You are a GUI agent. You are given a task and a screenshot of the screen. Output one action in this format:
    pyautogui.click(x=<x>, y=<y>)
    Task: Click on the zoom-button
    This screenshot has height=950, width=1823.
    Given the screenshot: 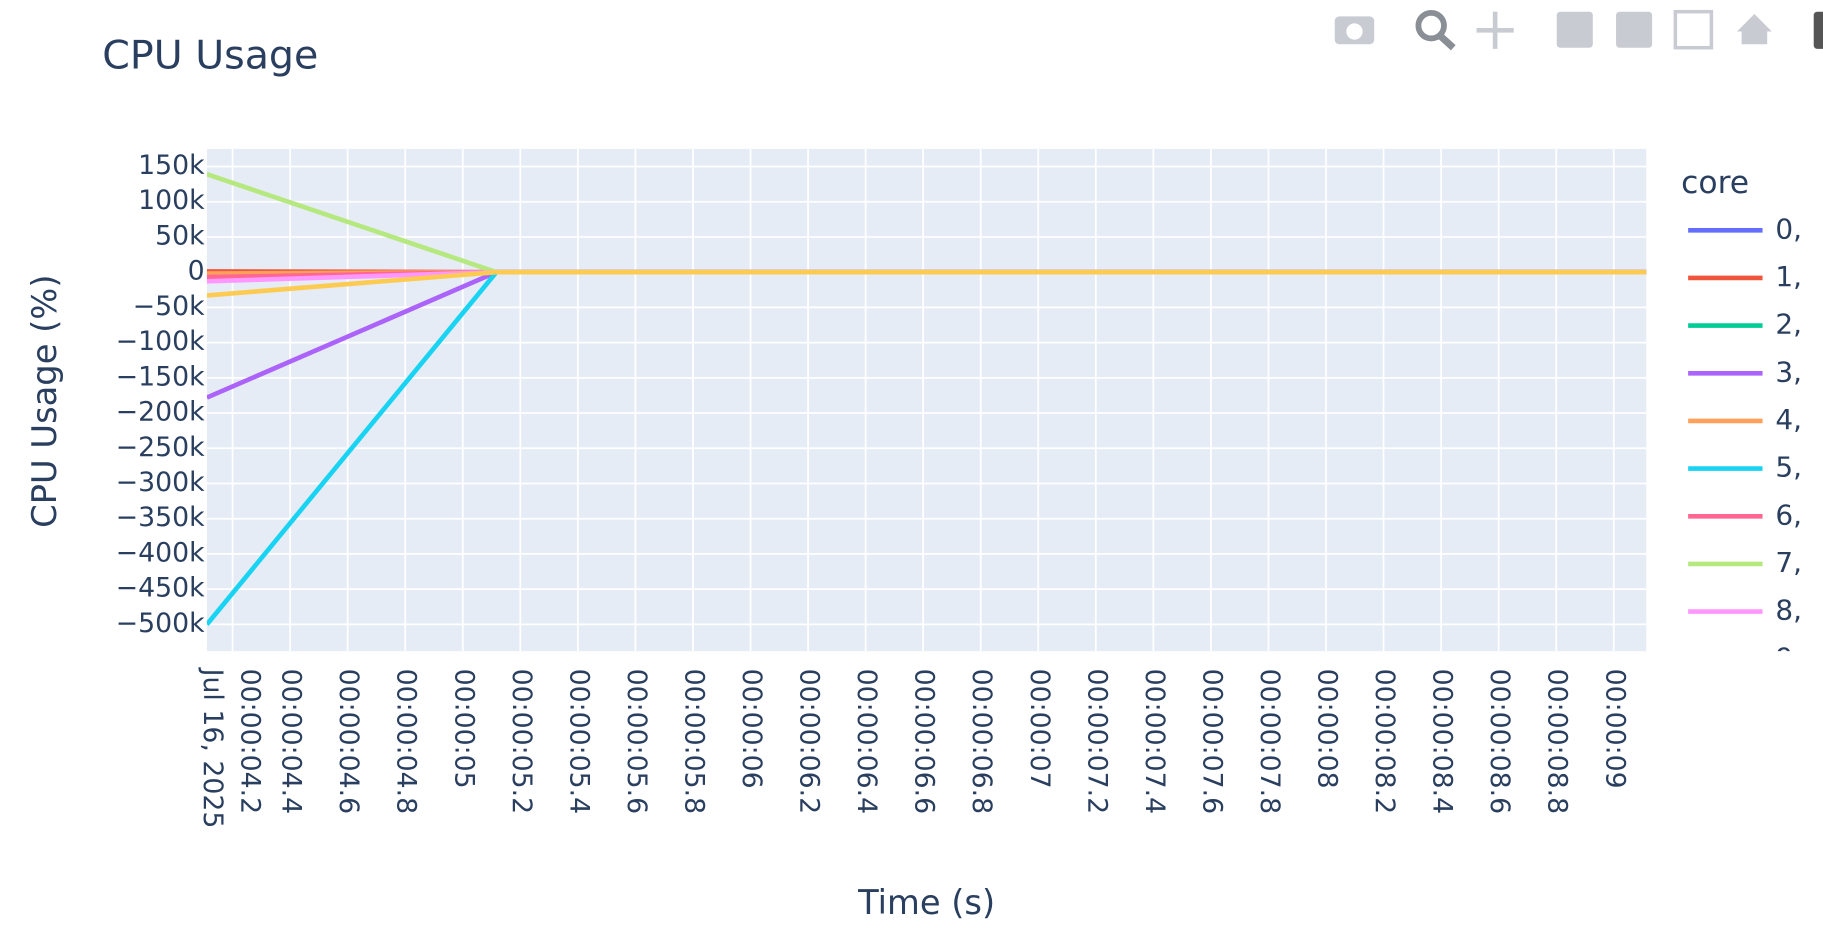 What is the action you would take?
    pyautogui.click(x=1435, y=30)
    